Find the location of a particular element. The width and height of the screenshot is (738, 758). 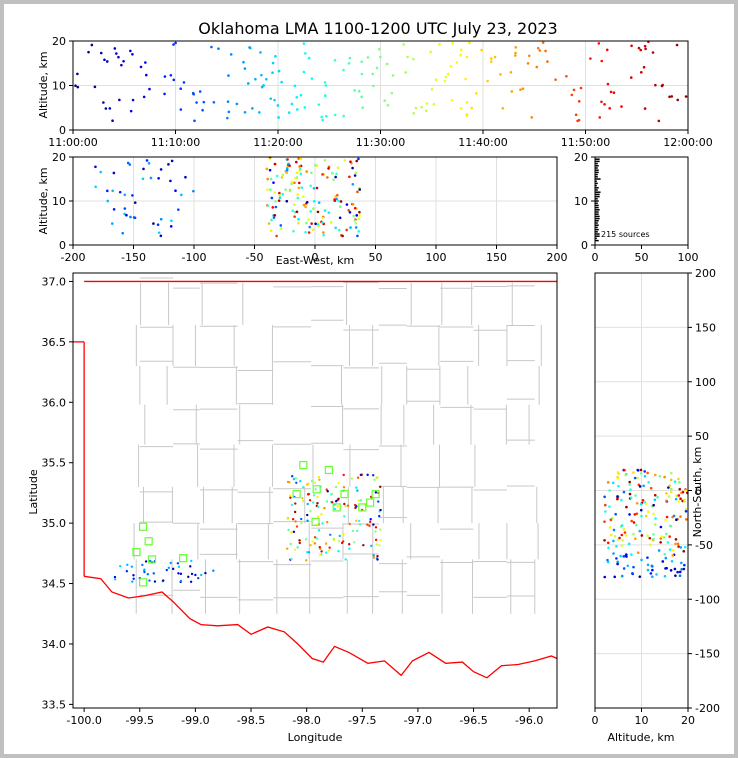

x-tick-label: -150 is located at coordinates (133, 257).